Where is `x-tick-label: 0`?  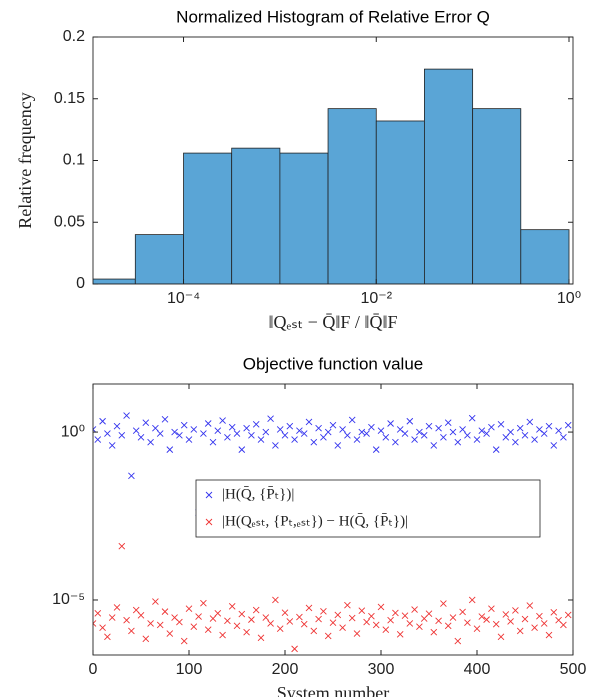 x-tick-label: 0 is located at coordinates (93, 669).